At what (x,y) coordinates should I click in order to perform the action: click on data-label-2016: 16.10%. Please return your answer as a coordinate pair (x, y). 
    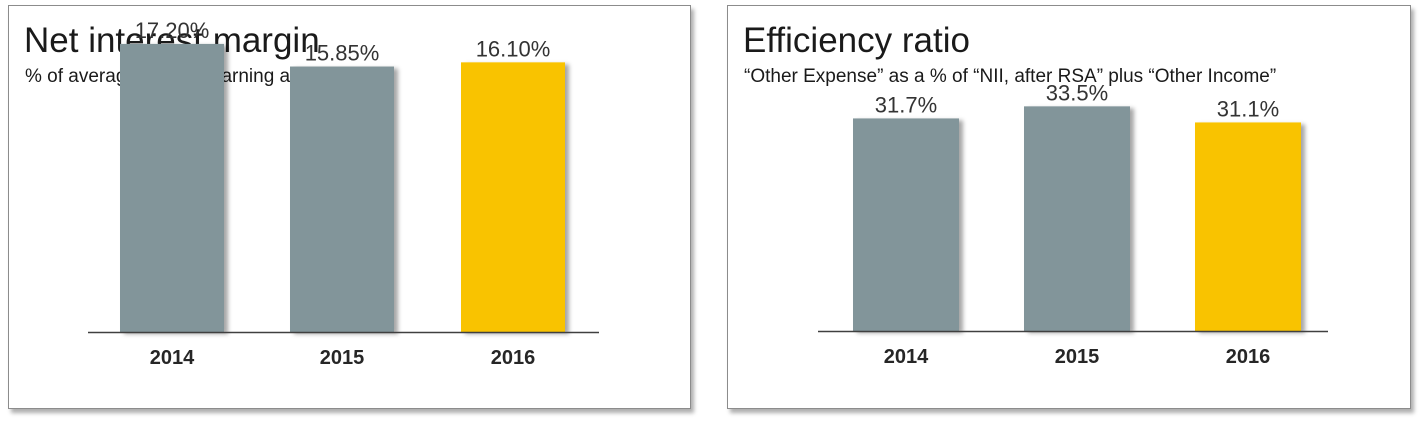
    Looking at the image, I should click on (513, 48).